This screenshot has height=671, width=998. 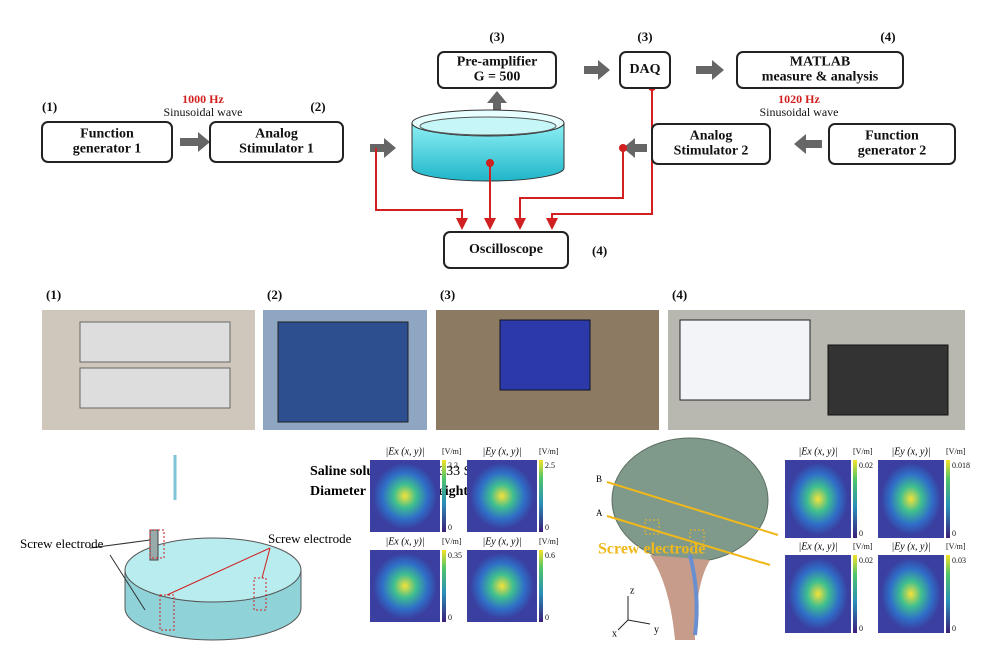 What do you see at coordinates (679, 294) in the screenshot?
I see `photo-label: (4)` at bounding box center [679, 294].